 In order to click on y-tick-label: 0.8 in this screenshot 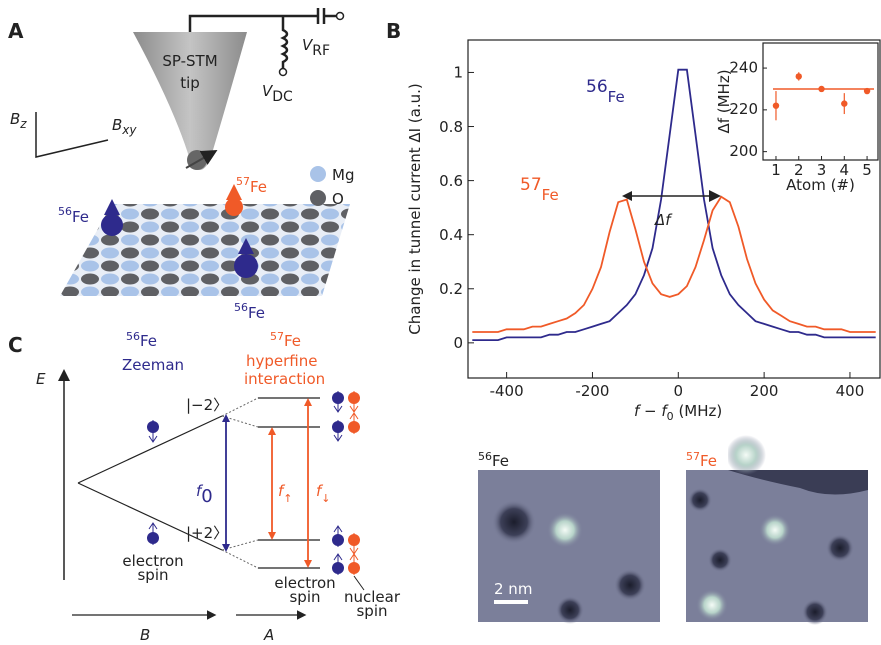, I will do `click(451, 127)`.